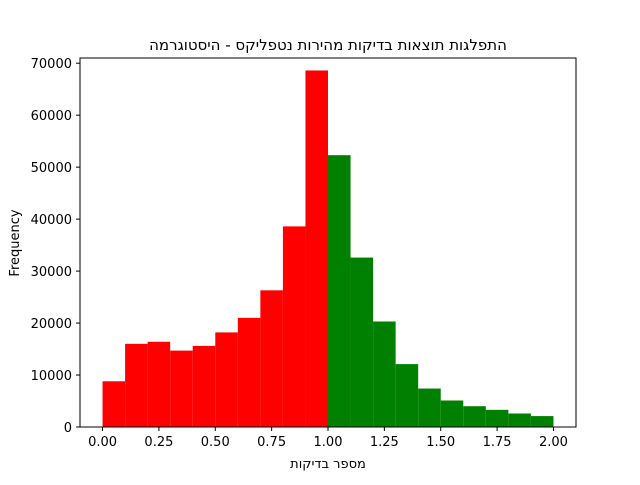 This screenshot has height=485, width=640. Describe the element at coordinates (328, 442) in the screenshot. I see `x-tick-label: 1.00` at that location.